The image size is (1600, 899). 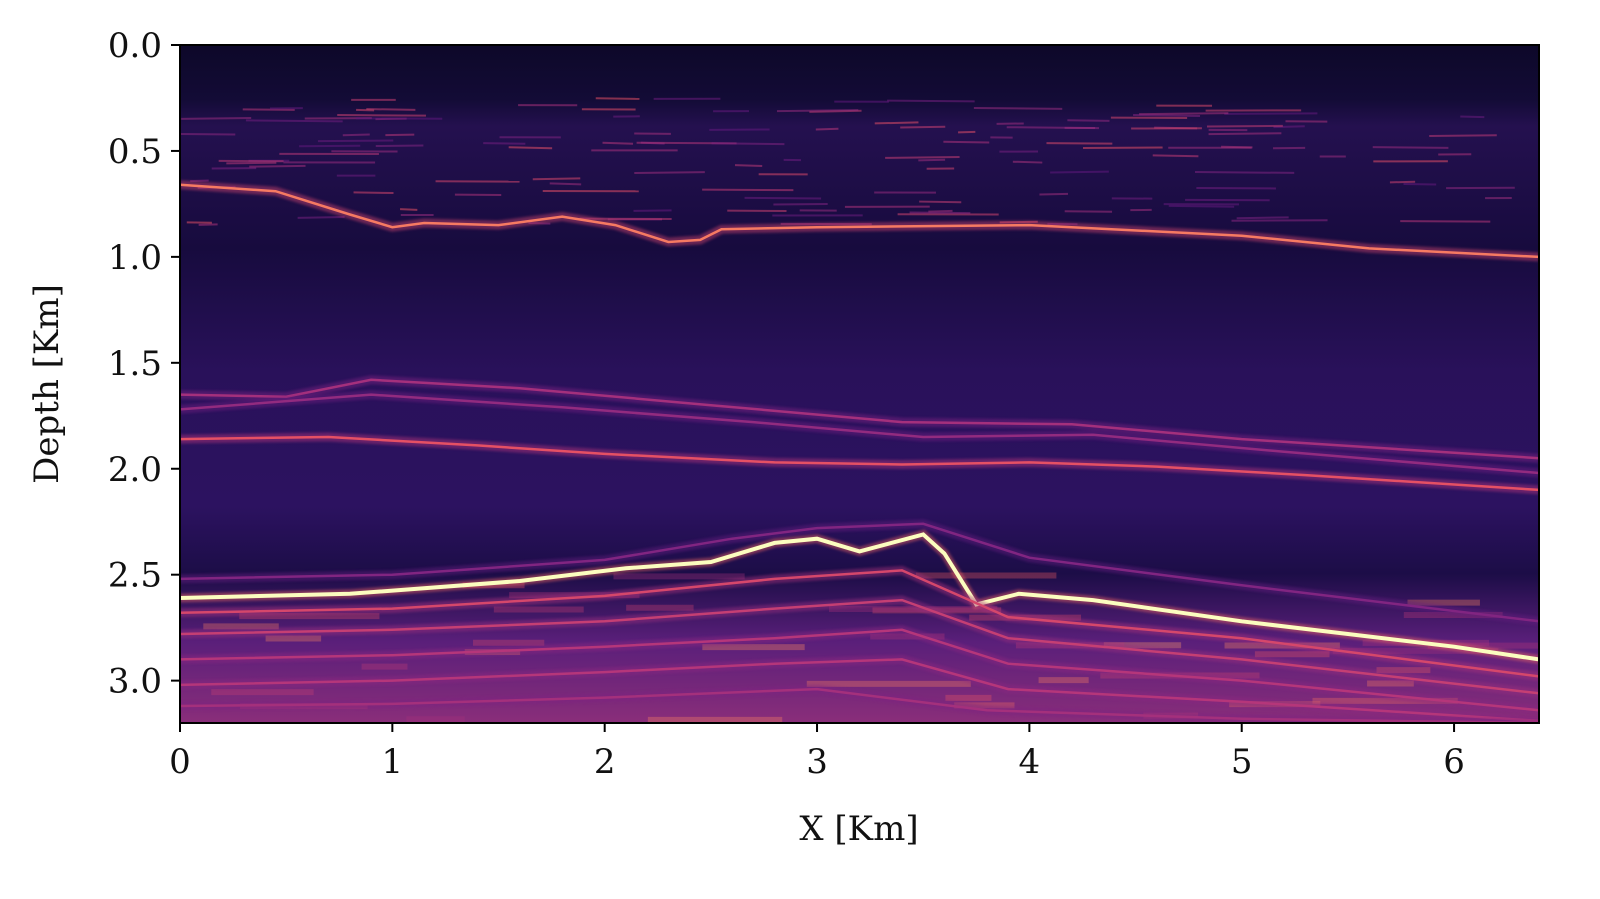 What do you see at coordinates (393, 762) in the screenshot?
I see `x-tick-label: 1` at bounding box center [393, 762].